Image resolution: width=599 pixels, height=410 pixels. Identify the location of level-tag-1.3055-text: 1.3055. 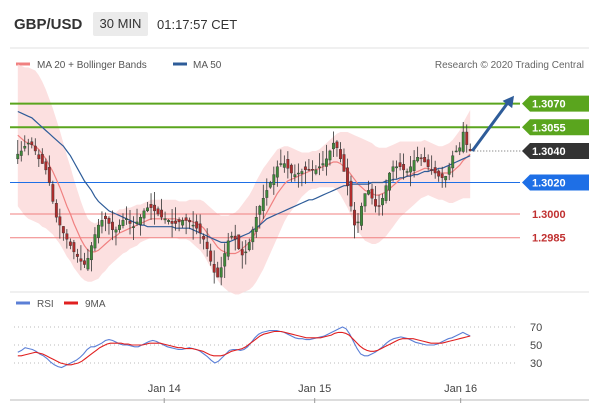
(549, 128).